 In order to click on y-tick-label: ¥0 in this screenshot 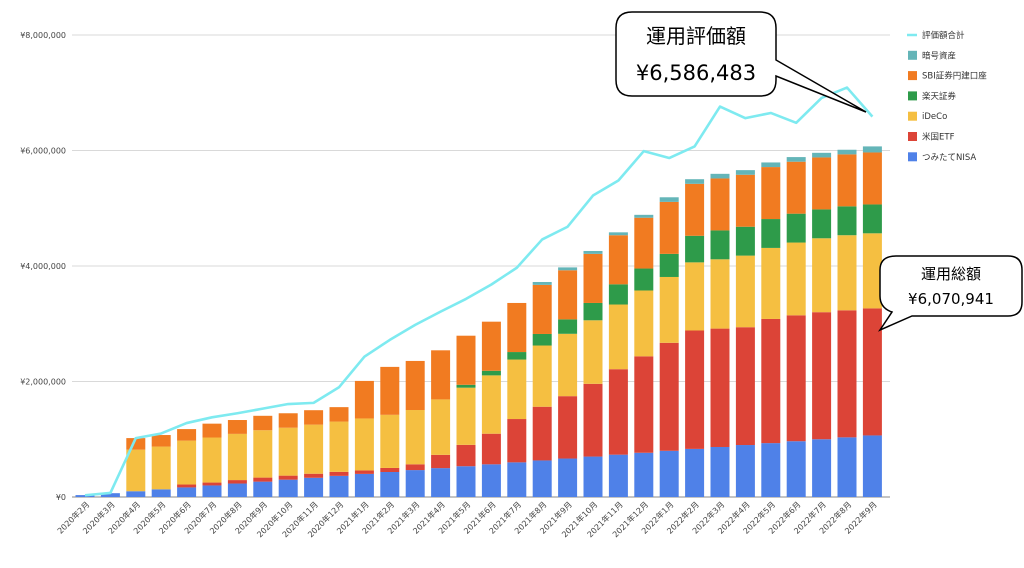, I will do `click(61, 497)`.